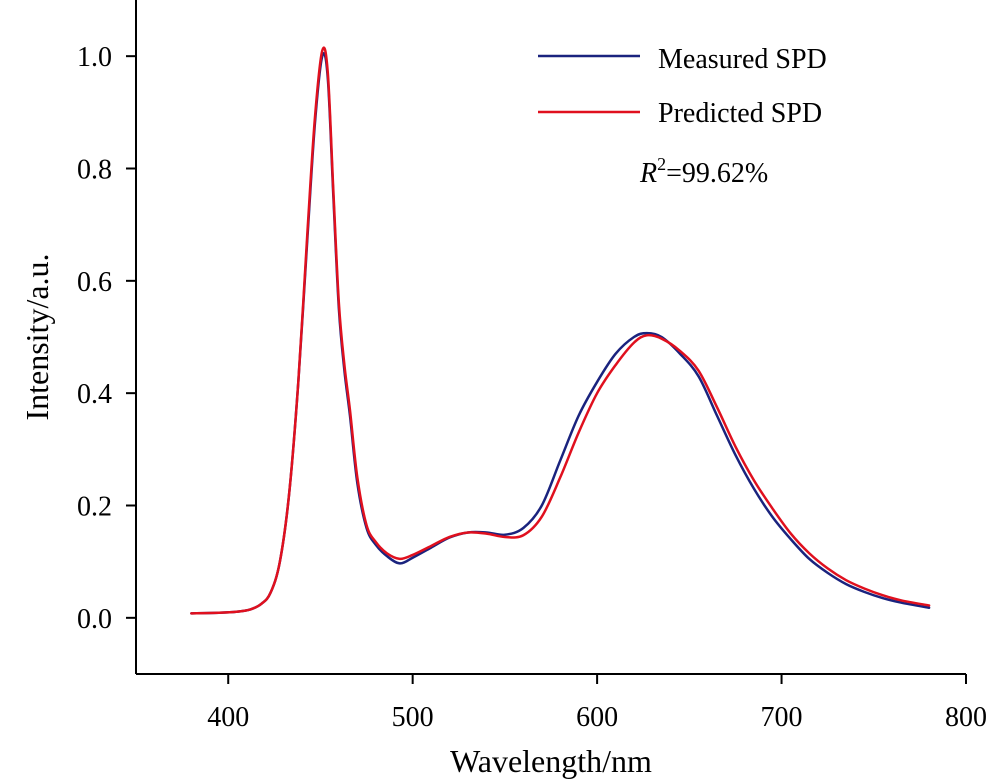 The height and width of the screenshot is (784, 1000). I want to click on x-tick-label: 800, so click(966, 717).